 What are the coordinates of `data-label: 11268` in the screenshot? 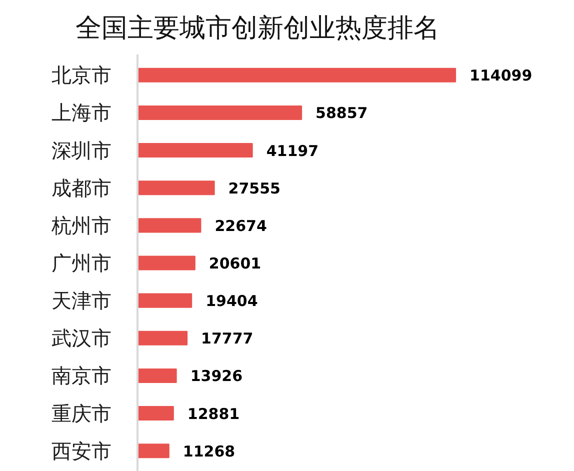 It's located at (209, 451).